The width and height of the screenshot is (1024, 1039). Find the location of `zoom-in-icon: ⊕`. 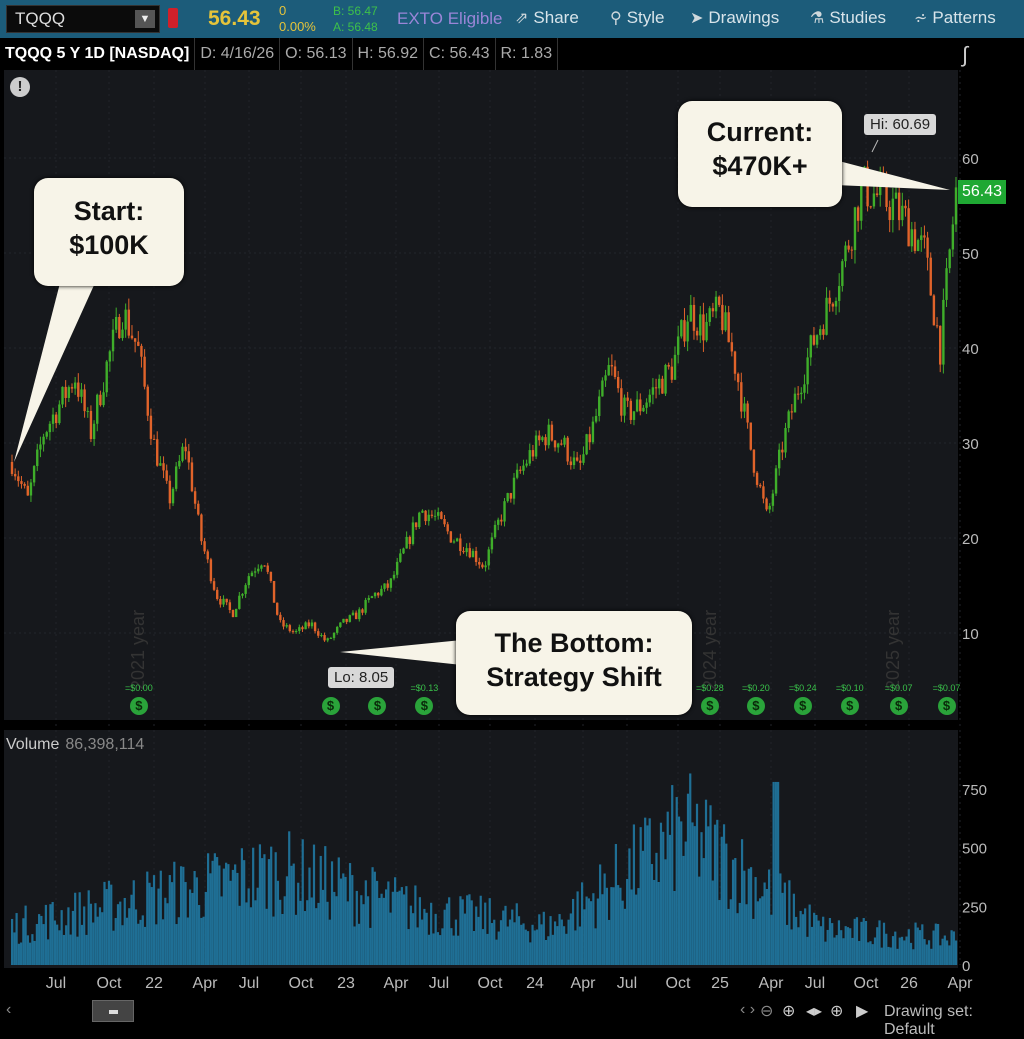

zoom-in-icon: ⊕ is located at coordinates (789, 1011).